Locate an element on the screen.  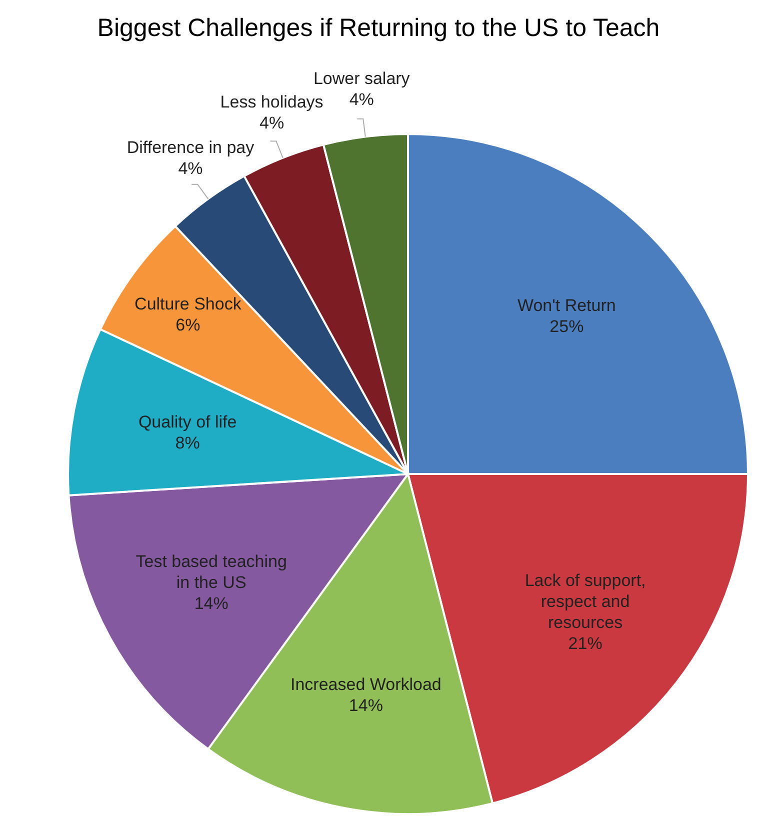
data-label: 21% is located at coordinates (585, 643).